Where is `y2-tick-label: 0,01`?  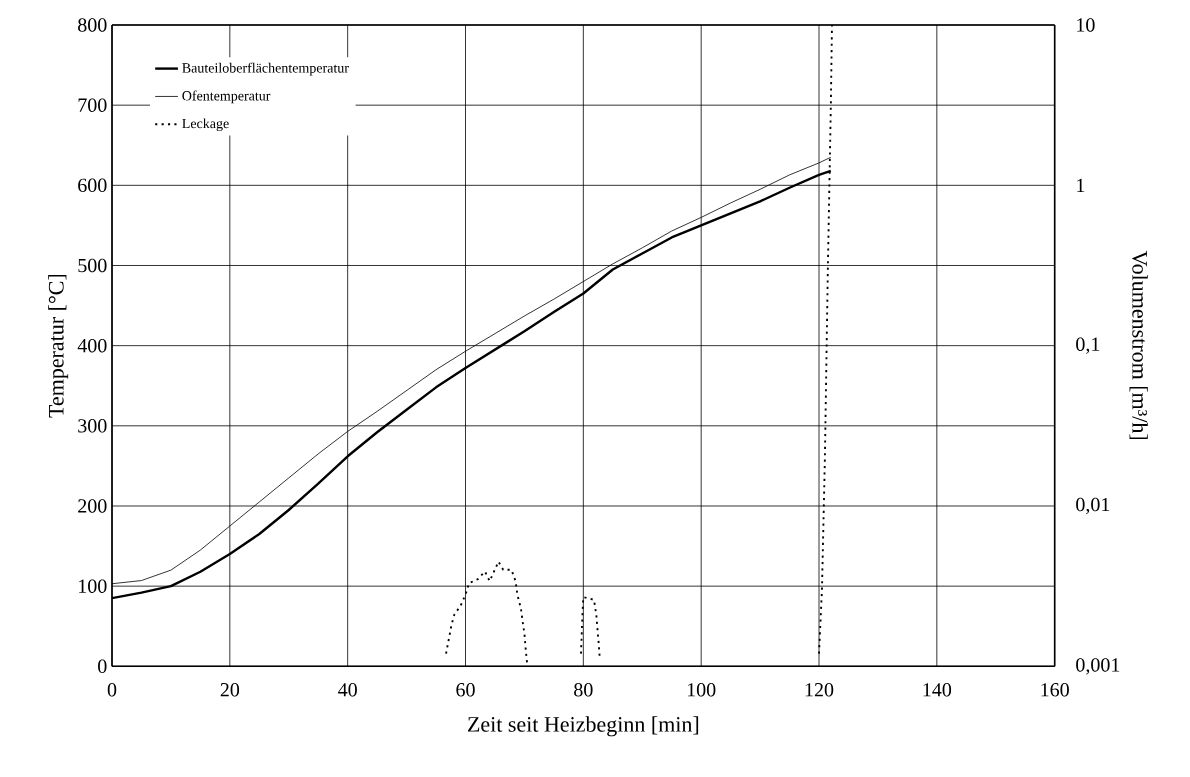 y2-tick-label: 0,01 is located at coordinates (1093, 506).